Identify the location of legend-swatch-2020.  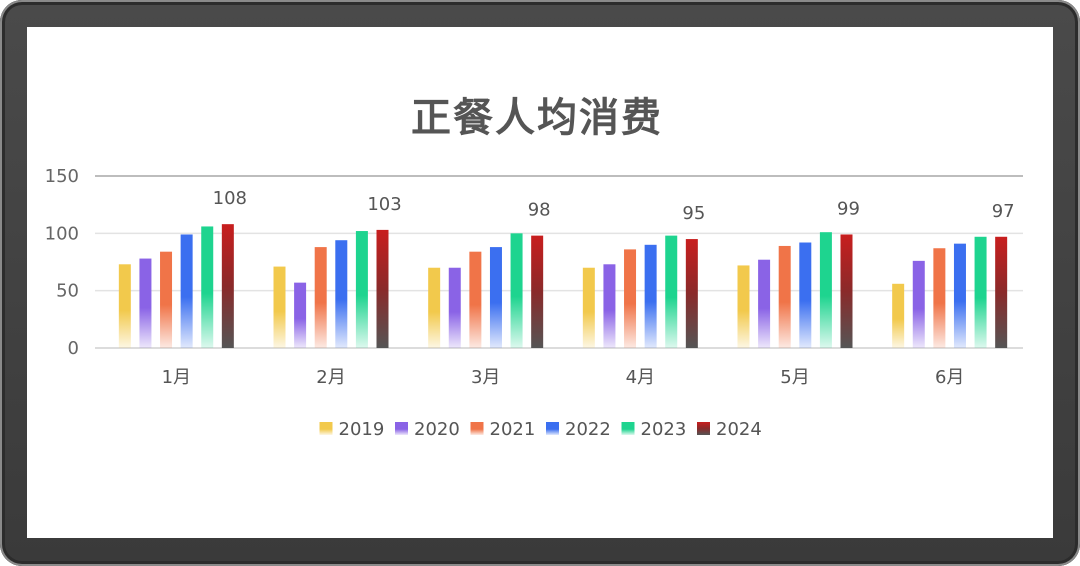
(401, 428).